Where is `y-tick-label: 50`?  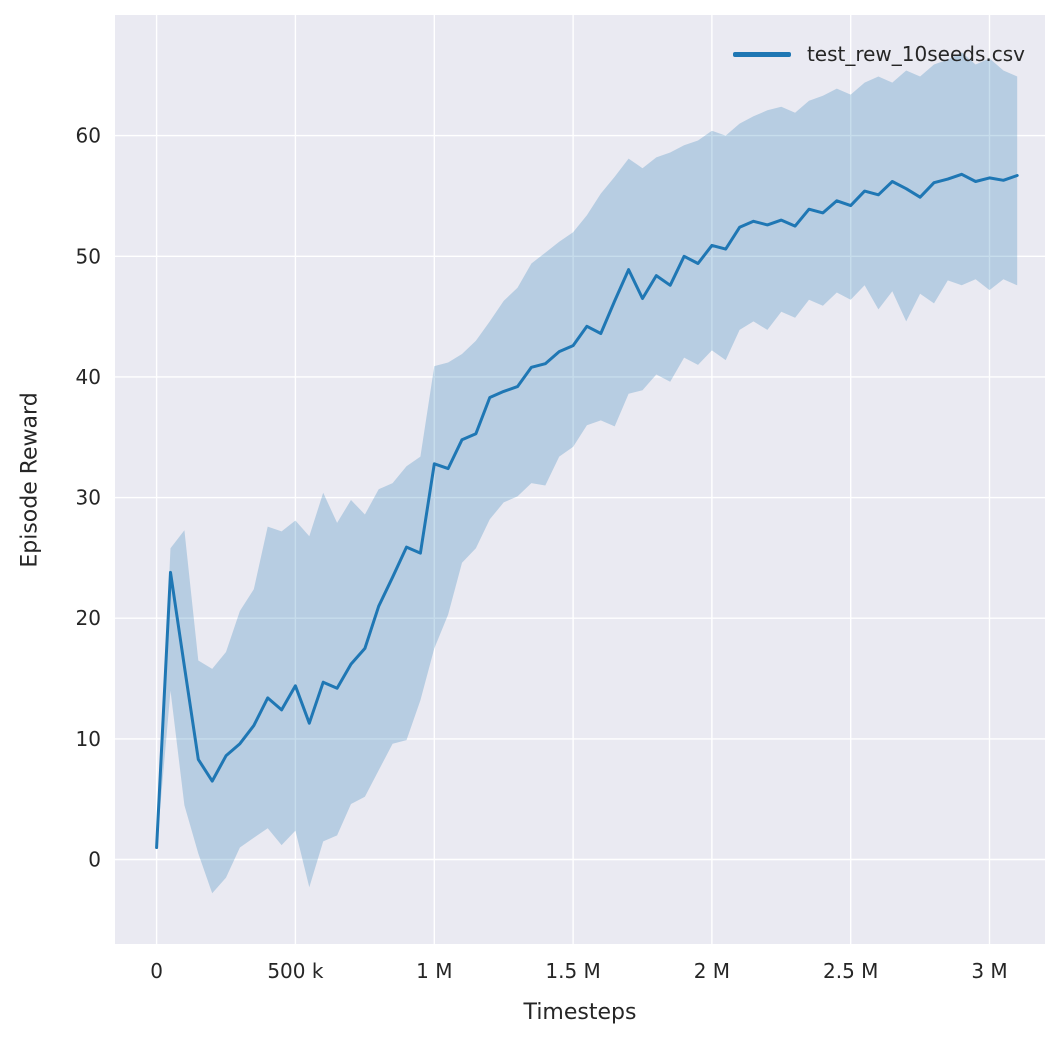 y-tick-label: 50 is located at coordinates (88, 256).